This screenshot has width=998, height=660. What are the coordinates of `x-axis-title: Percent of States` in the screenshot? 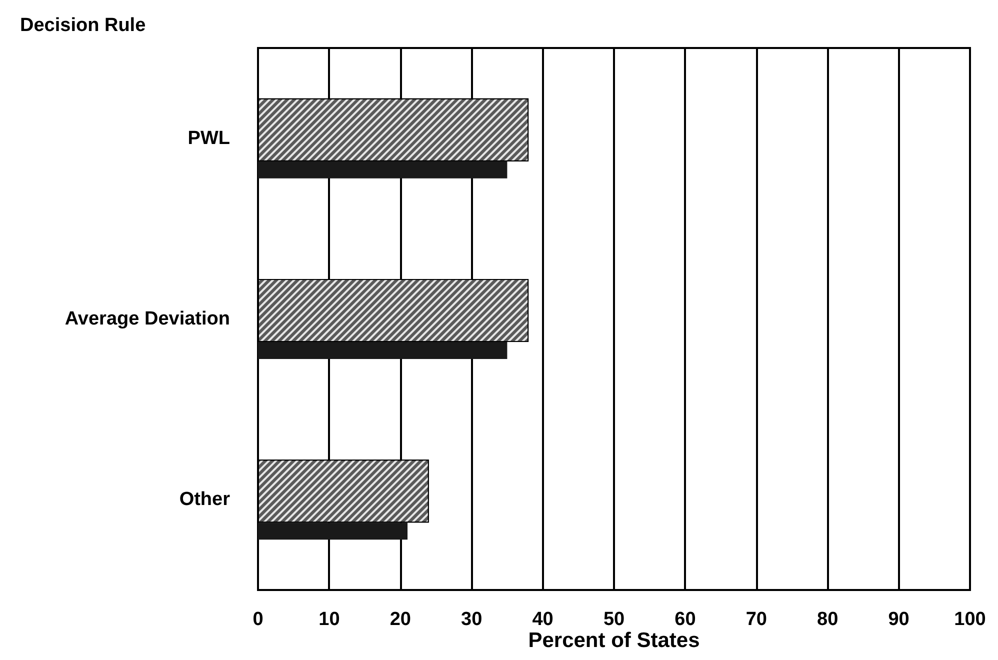 It's located at (614, 640).